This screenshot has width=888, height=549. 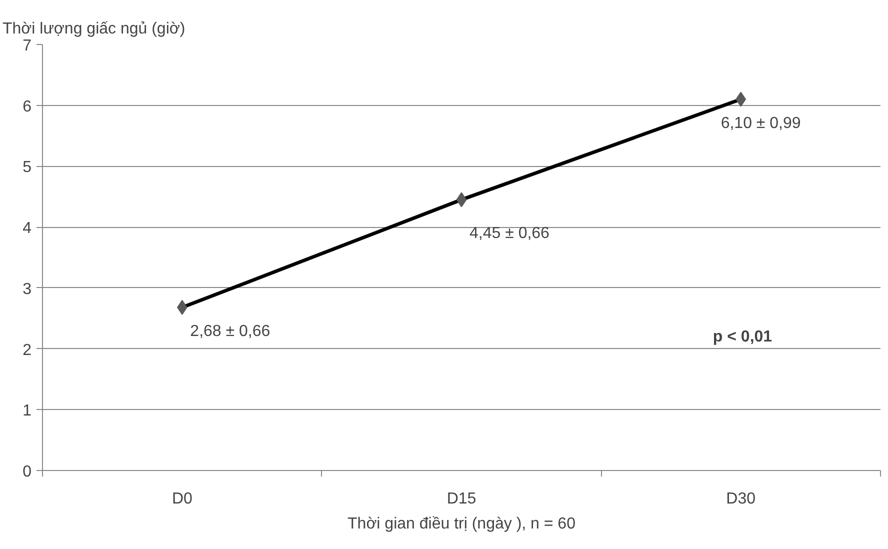 I want to click on y-tick-label: 1, so click(x=27, y=411).